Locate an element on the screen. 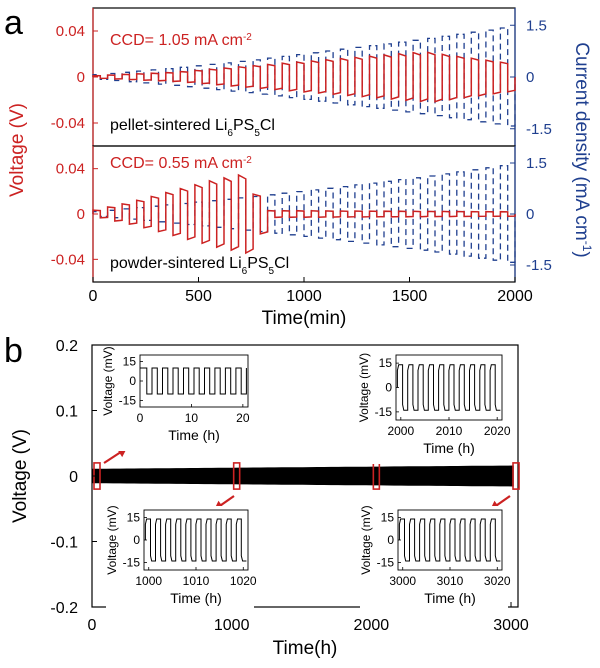  axis-b-xlabel: Time(h) is located at coordinates (305, 648).